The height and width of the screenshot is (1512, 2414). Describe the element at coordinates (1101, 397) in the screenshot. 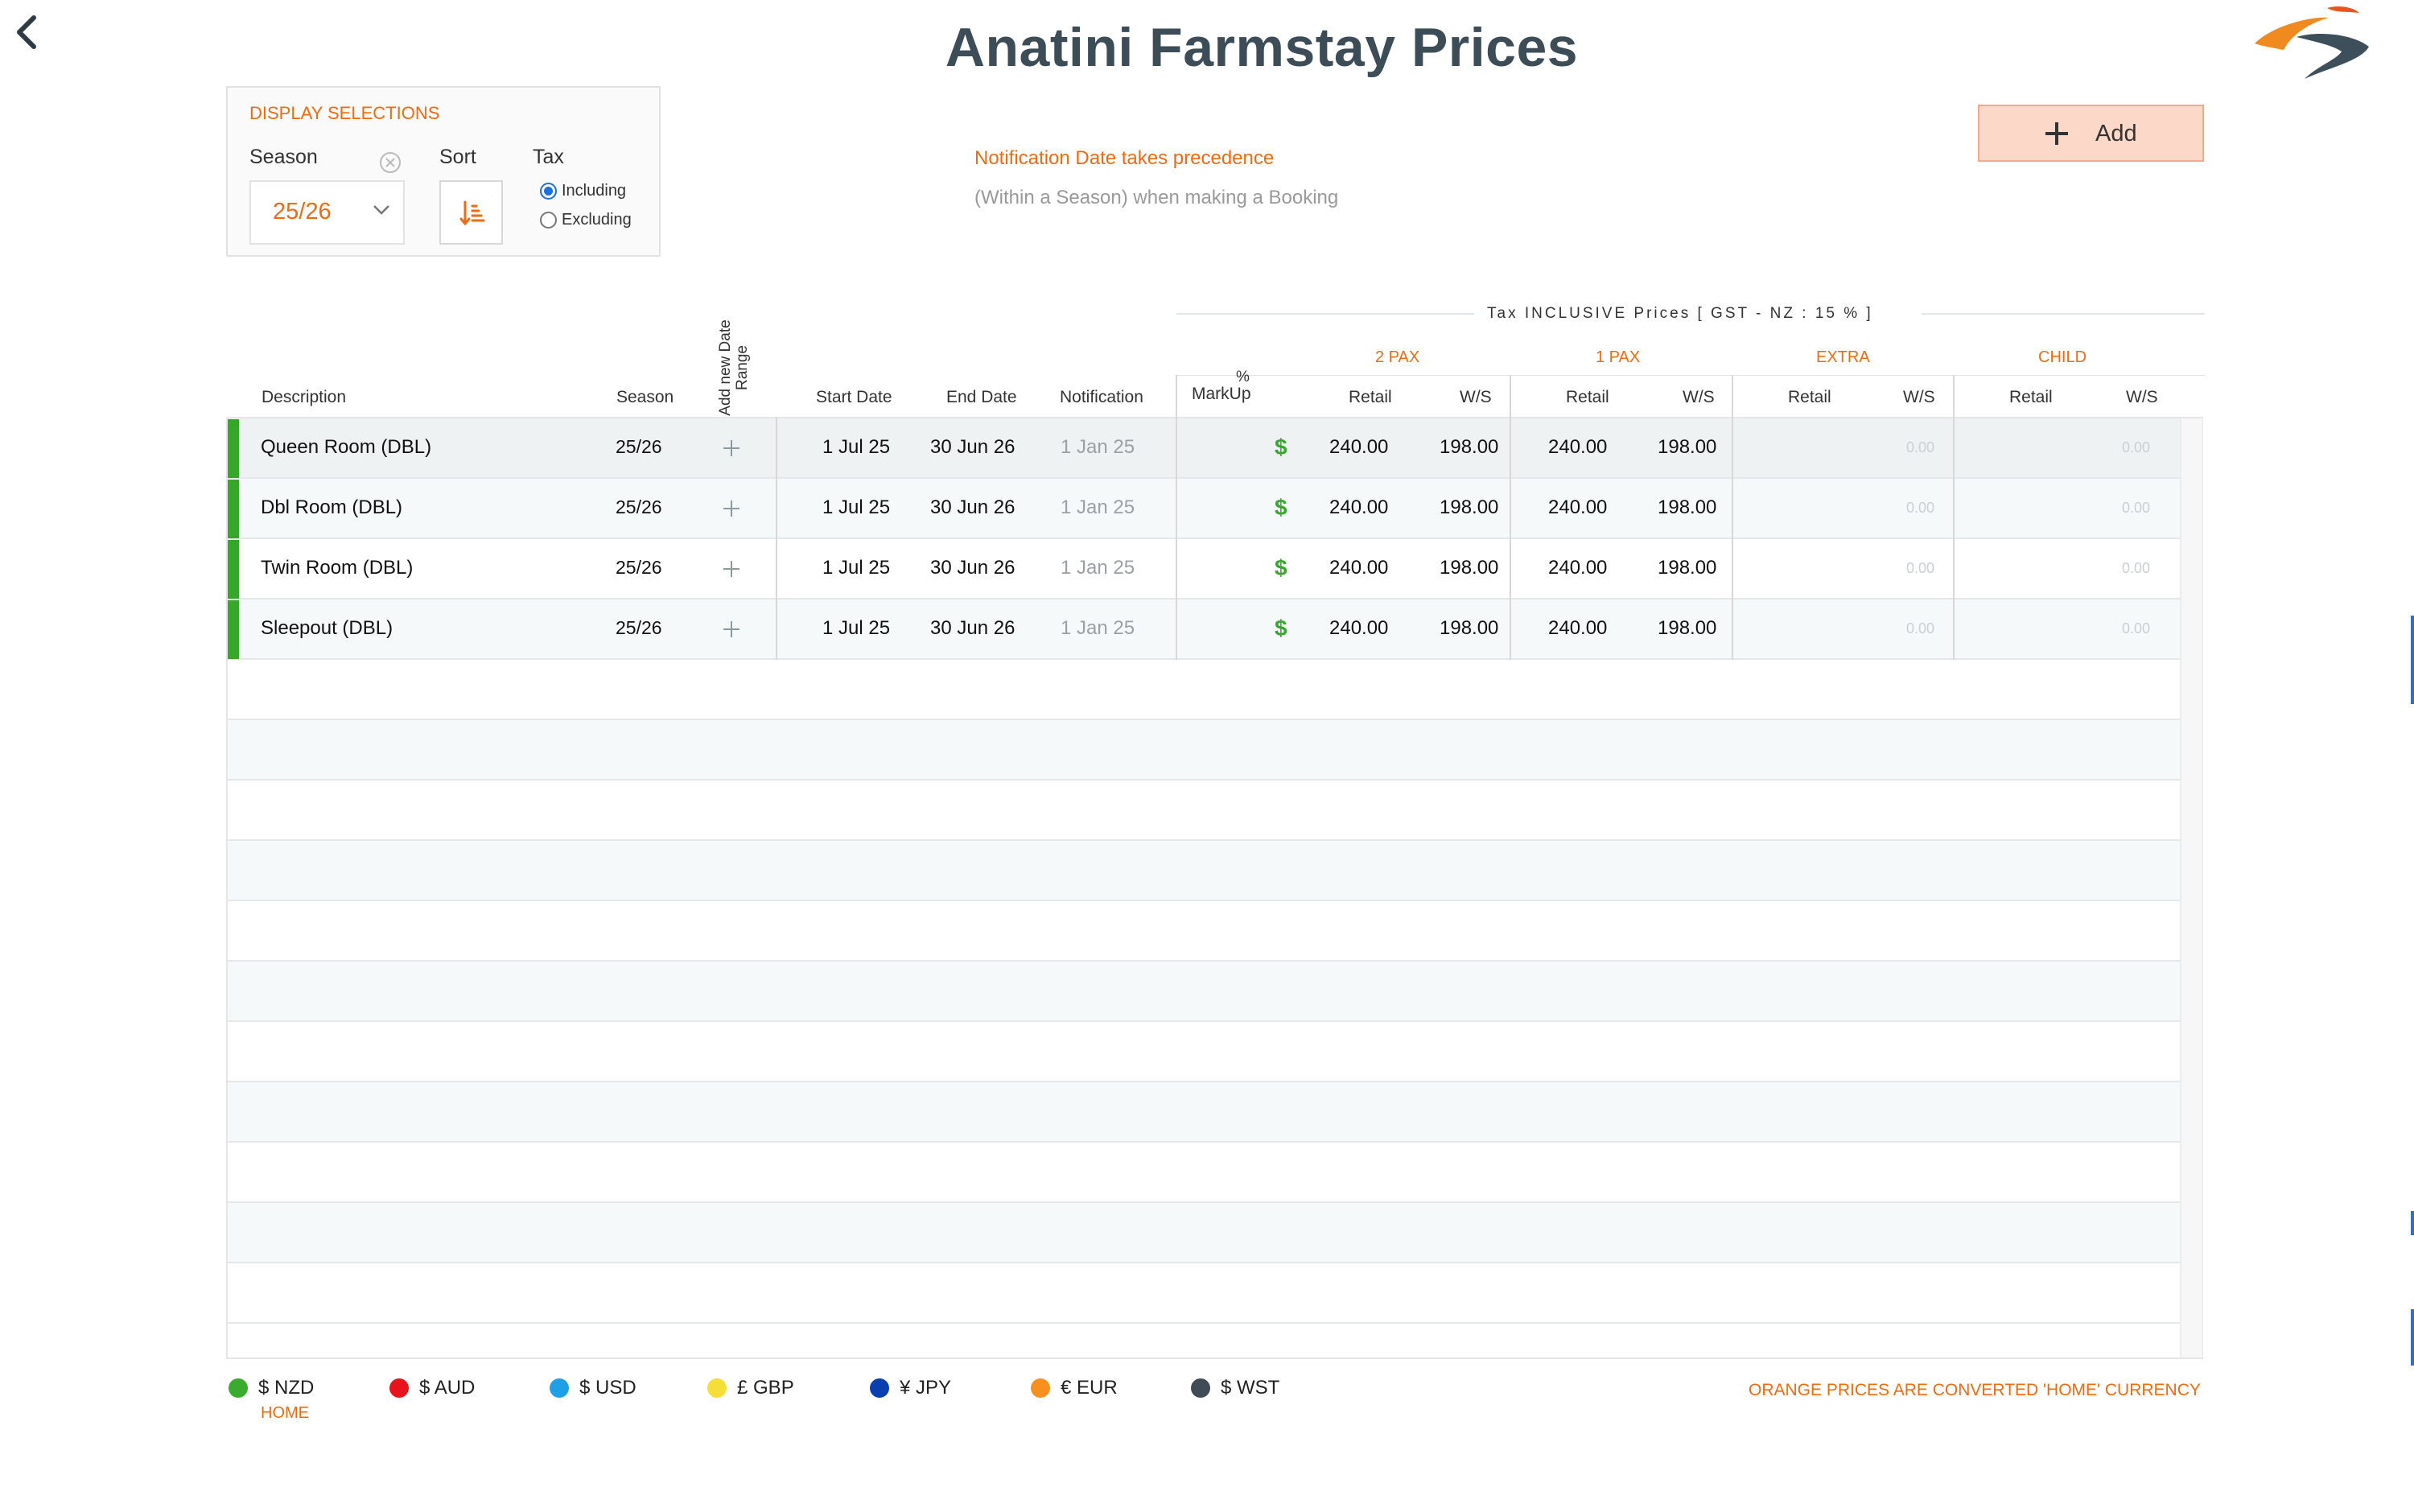

I see `col-notification: Notification` at that location.